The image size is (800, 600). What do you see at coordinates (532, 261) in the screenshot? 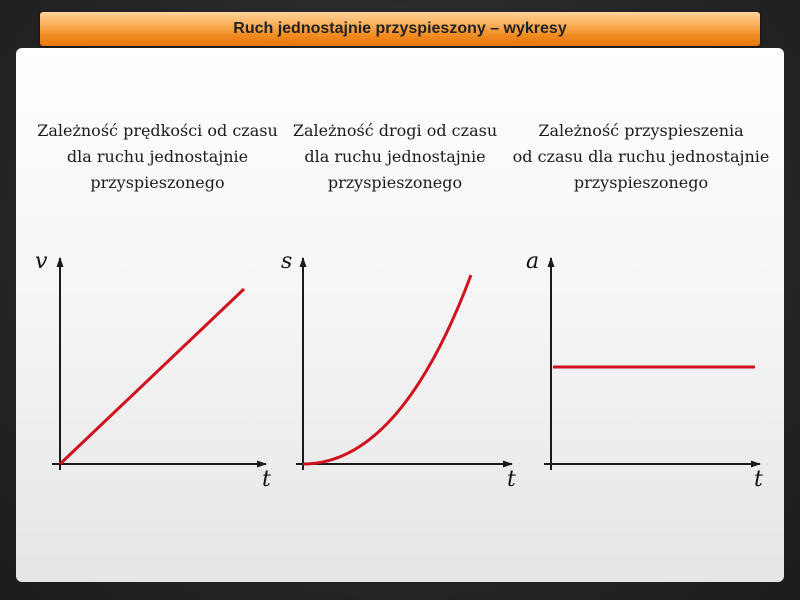
I see `acceleration-y-label: a` at bounding box center [532, 261].